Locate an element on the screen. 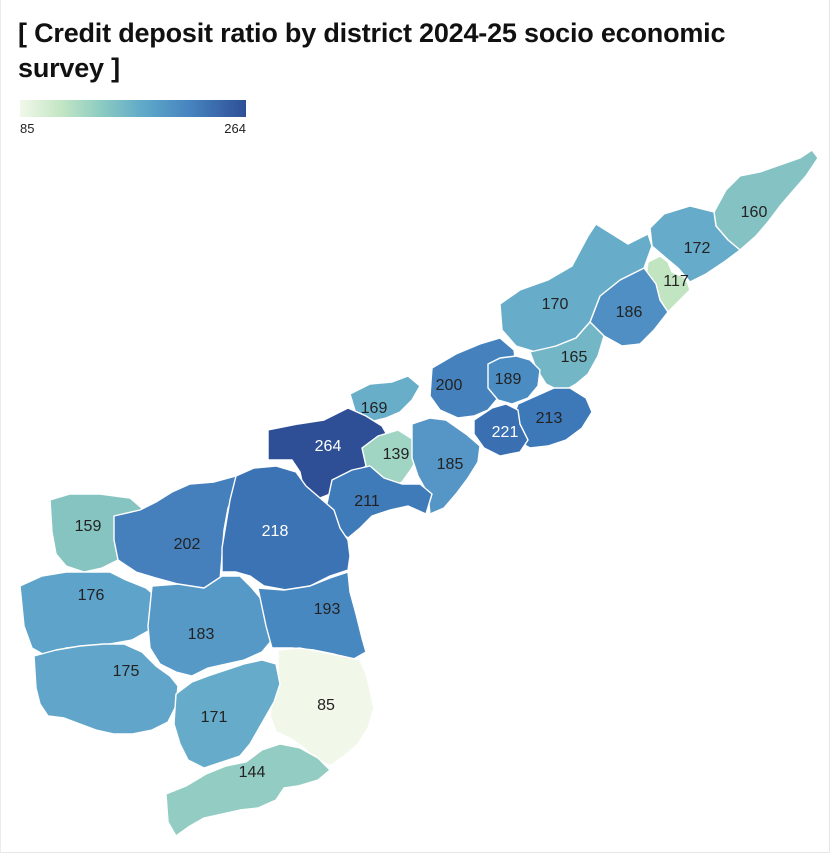 The image size is (830, 854). district-value-label: 139 is located at coordinates (396, 454).